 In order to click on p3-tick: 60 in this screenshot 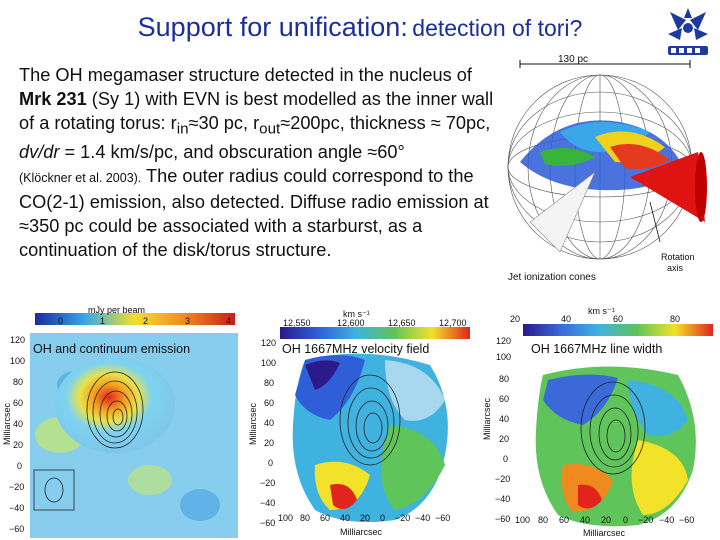, I will do `click(618, 319)`.